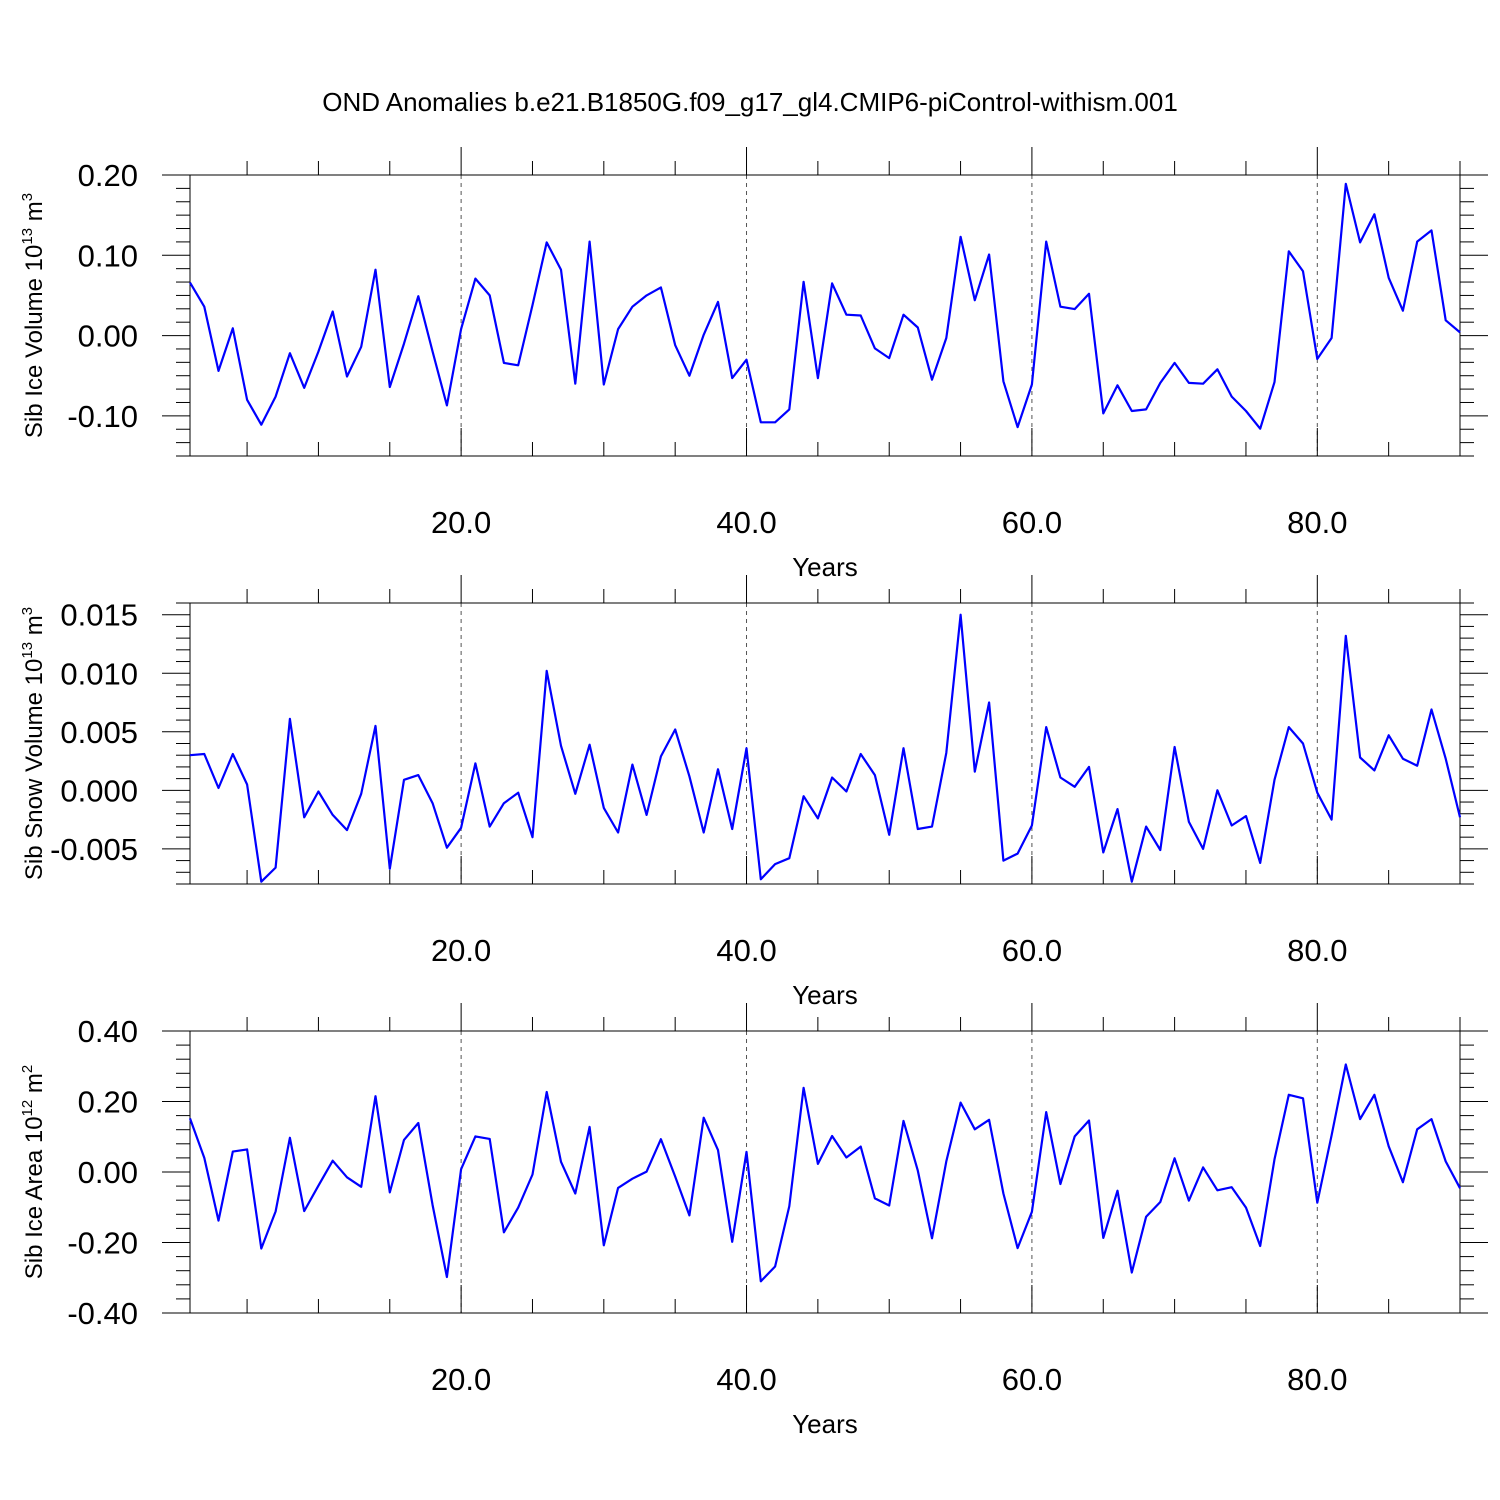 The height and width of the screenshot is (1500, 1500). I want to click on y-tick-label: -0.005, so click(94, 849).